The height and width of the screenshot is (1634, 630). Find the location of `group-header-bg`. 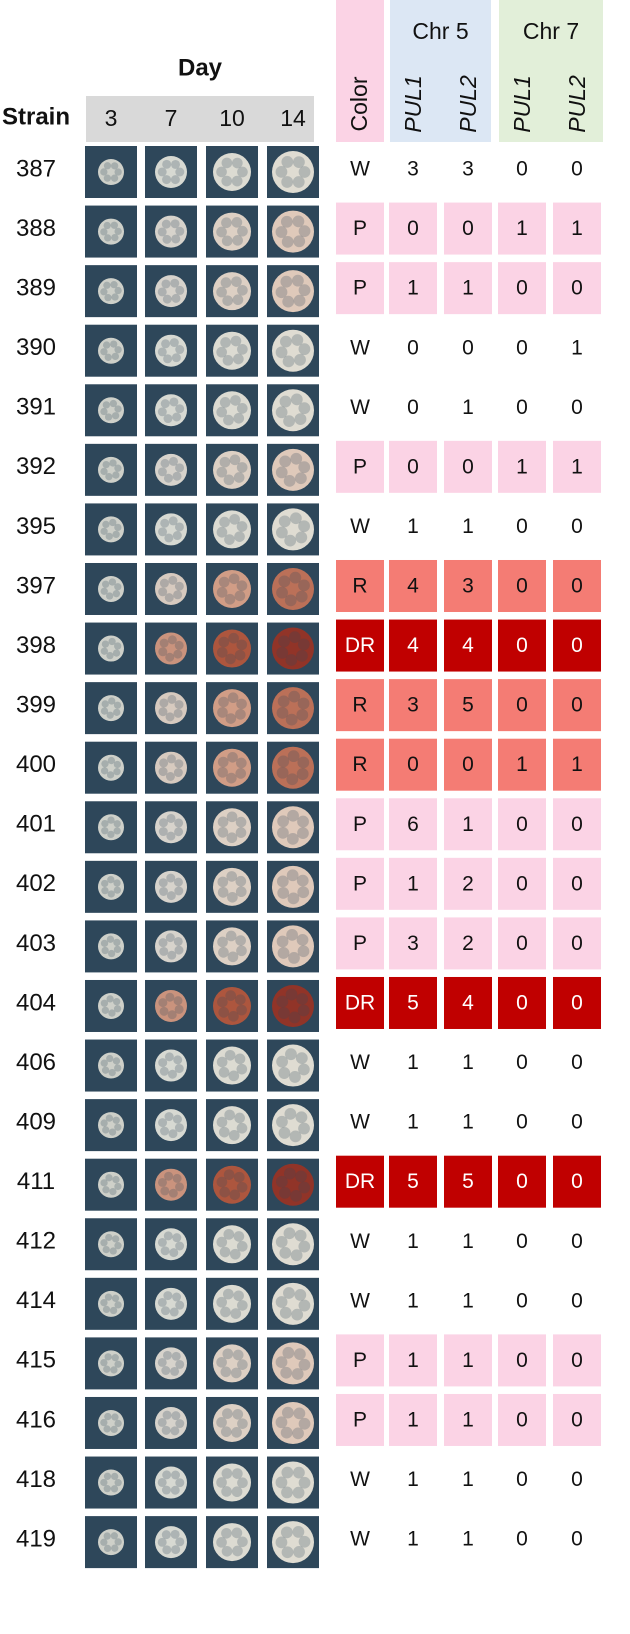

group-header-bg is located at coordinates (551, 71).